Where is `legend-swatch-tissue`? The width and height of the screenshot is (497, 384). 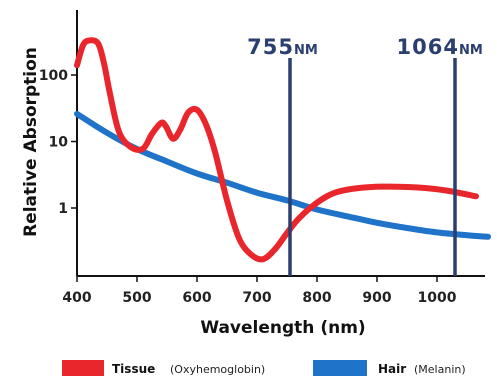 legend-swatch-tissue is located at coordinates (83, 368).